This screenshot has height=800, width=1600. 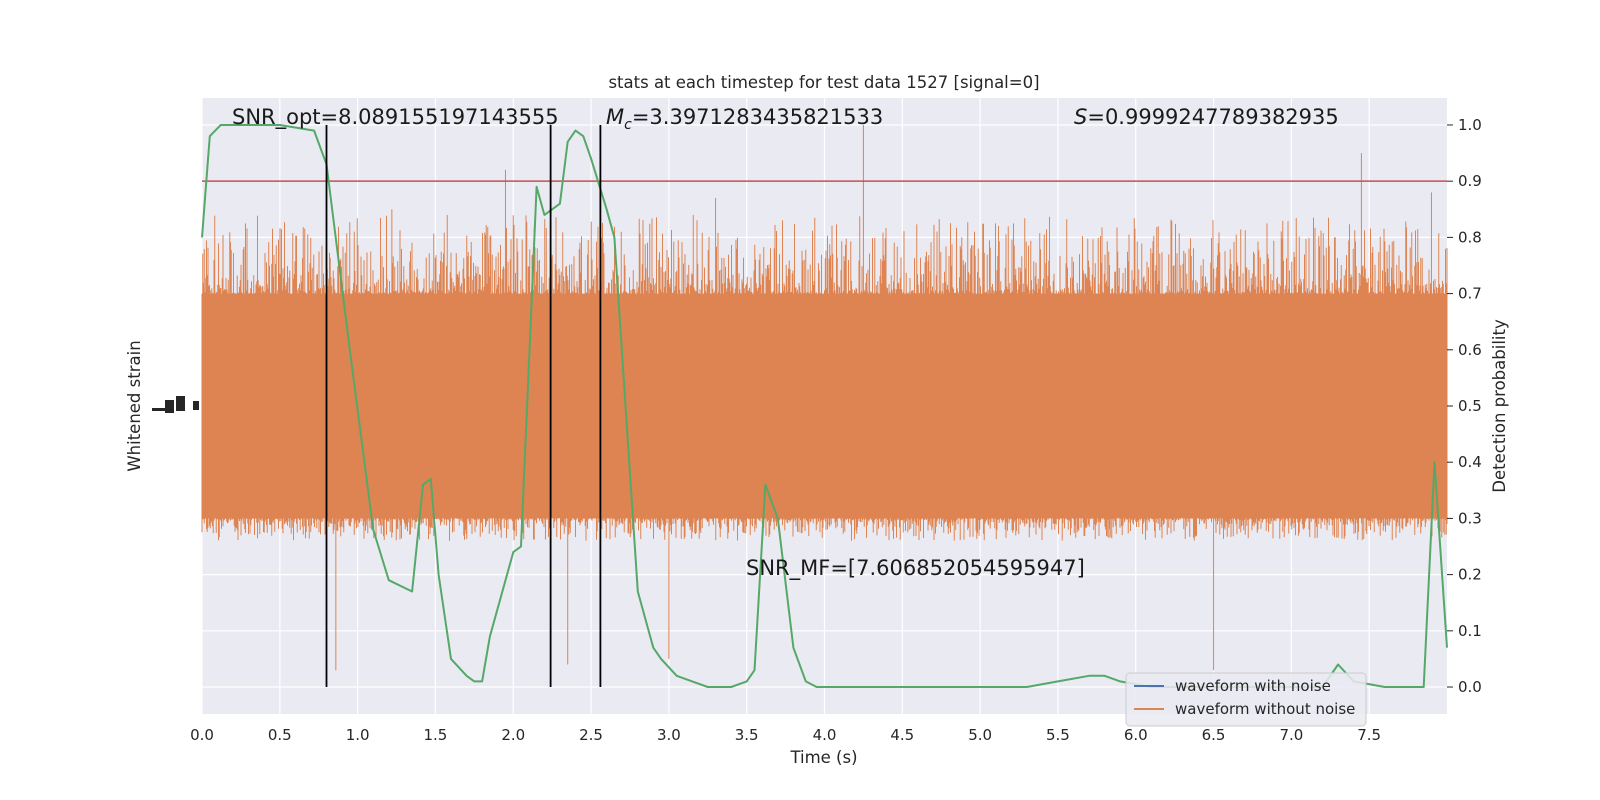 I want to click on x-tick-label: 1.0, so click(x=358, y=735).